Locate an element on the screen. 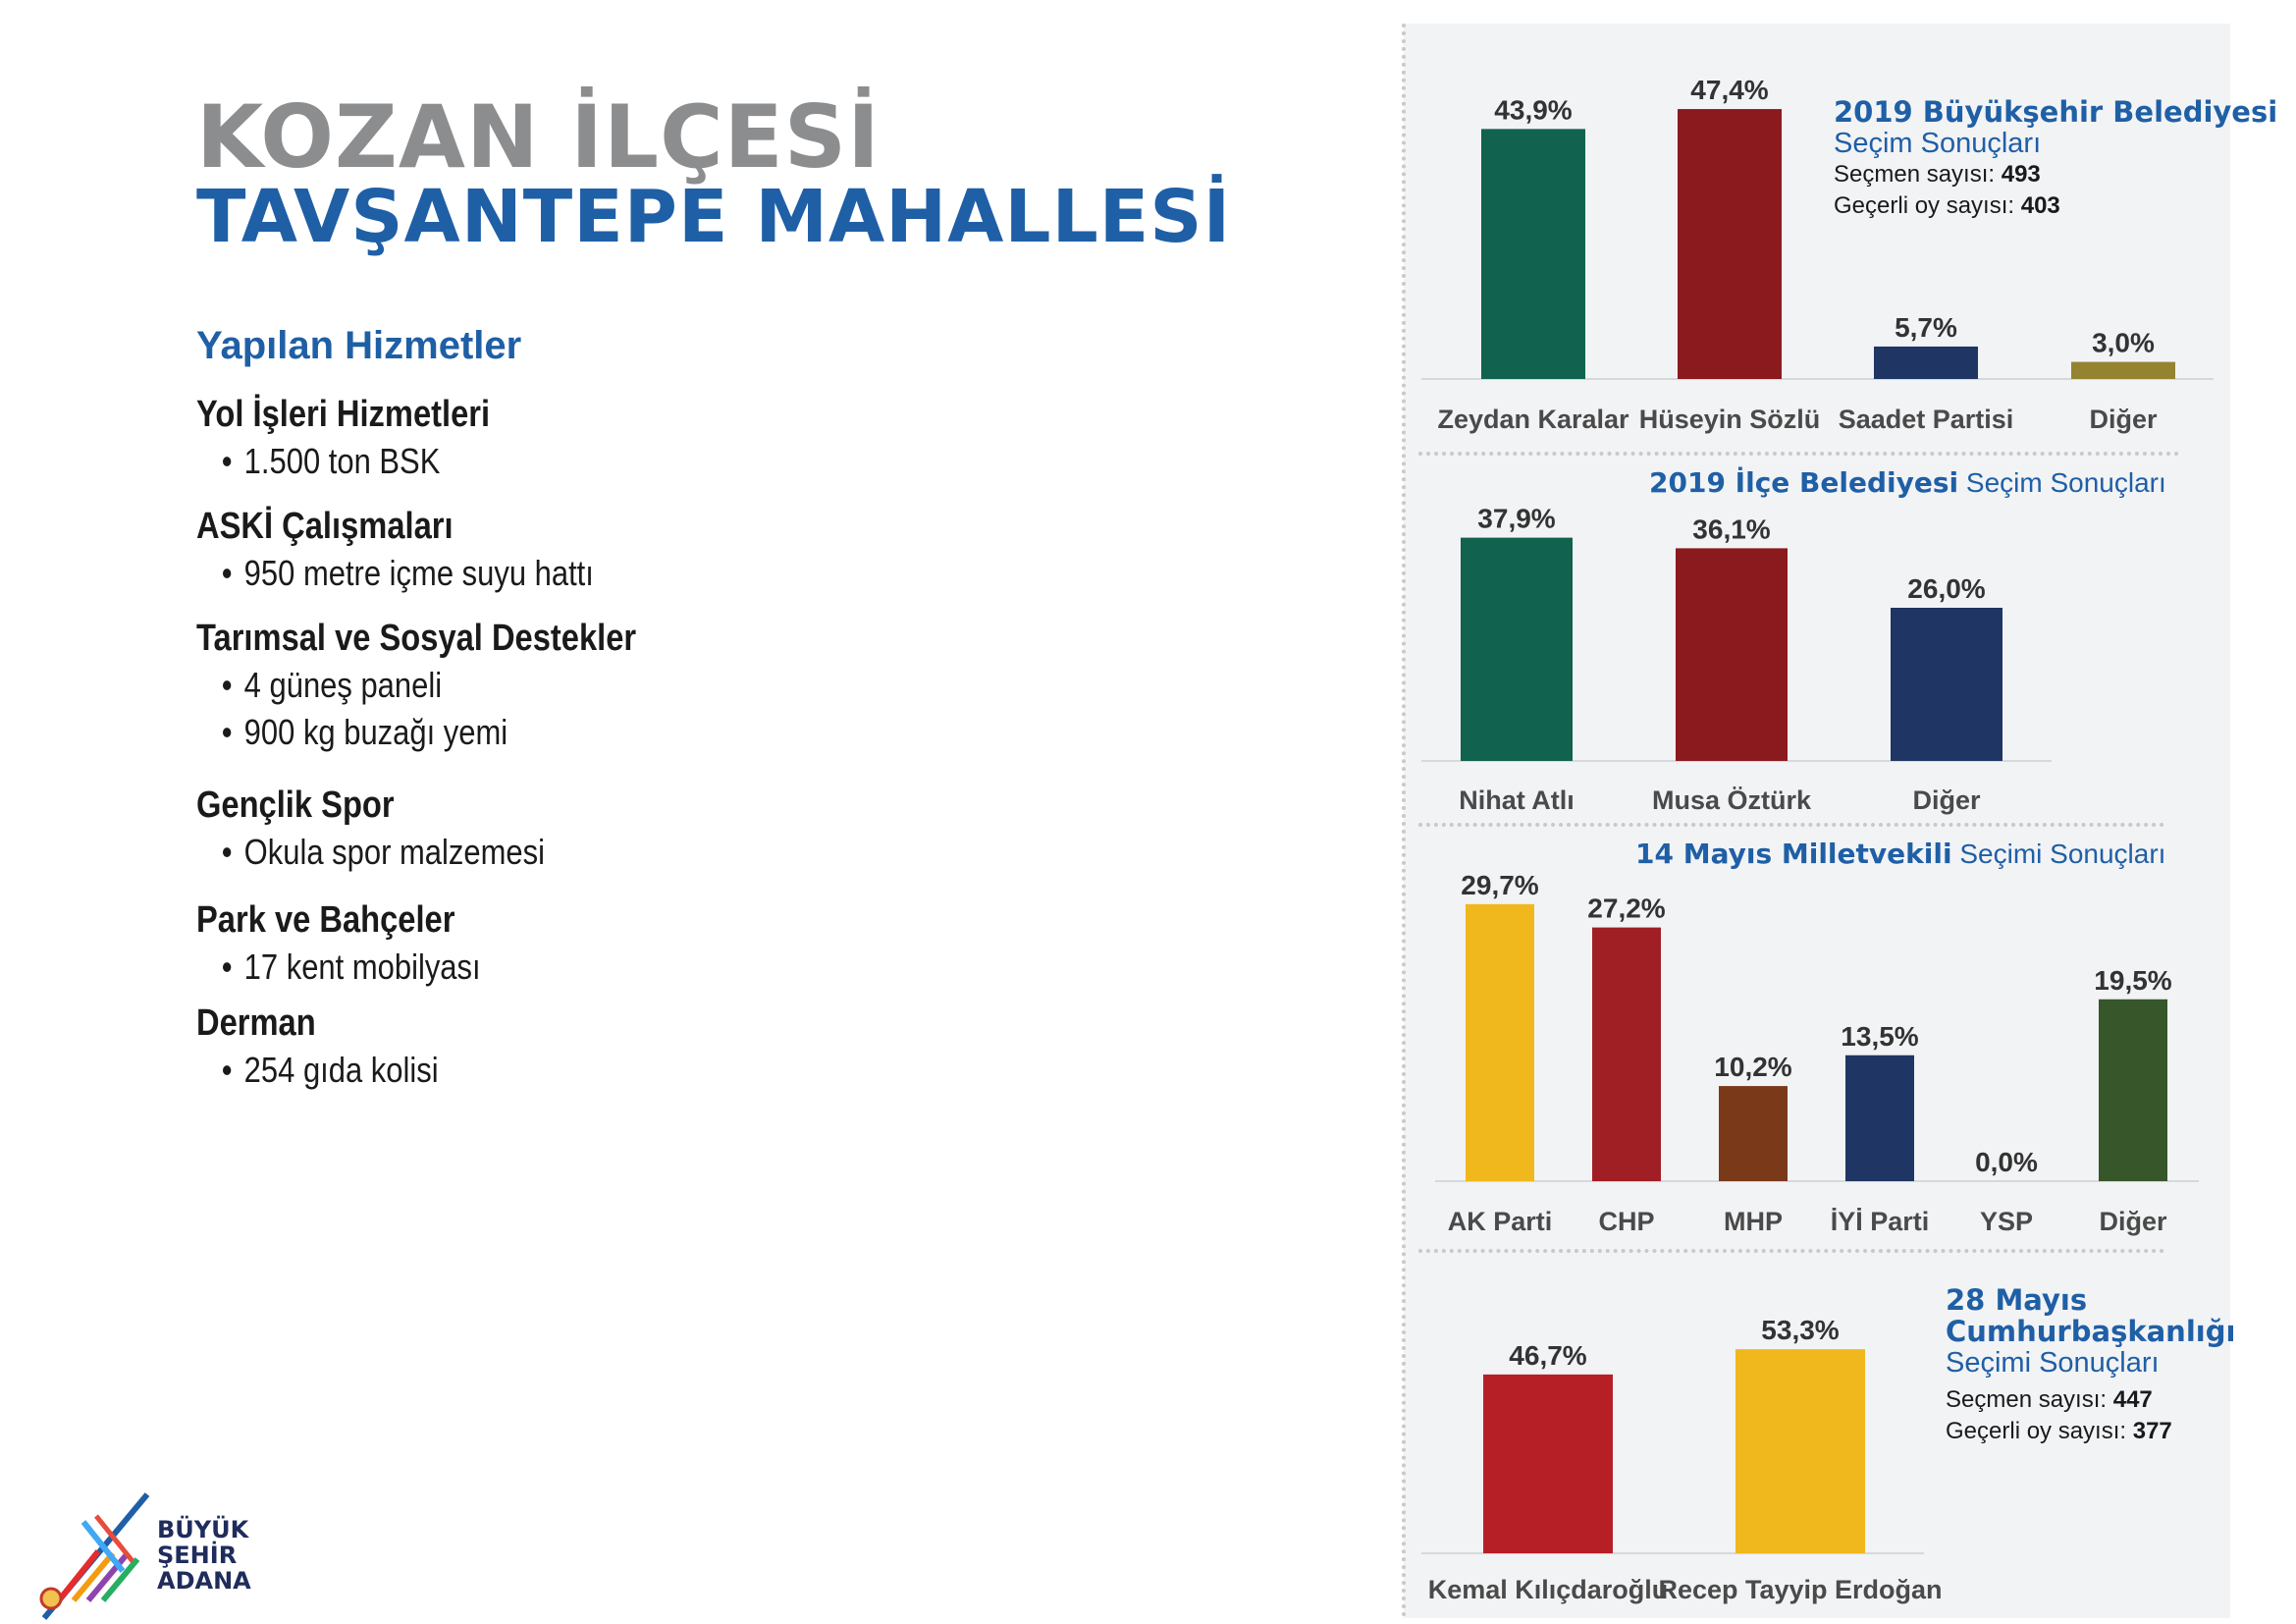 The image size is (2296, 1624). logo-mark-icon is located at coordinates (94, 1556).